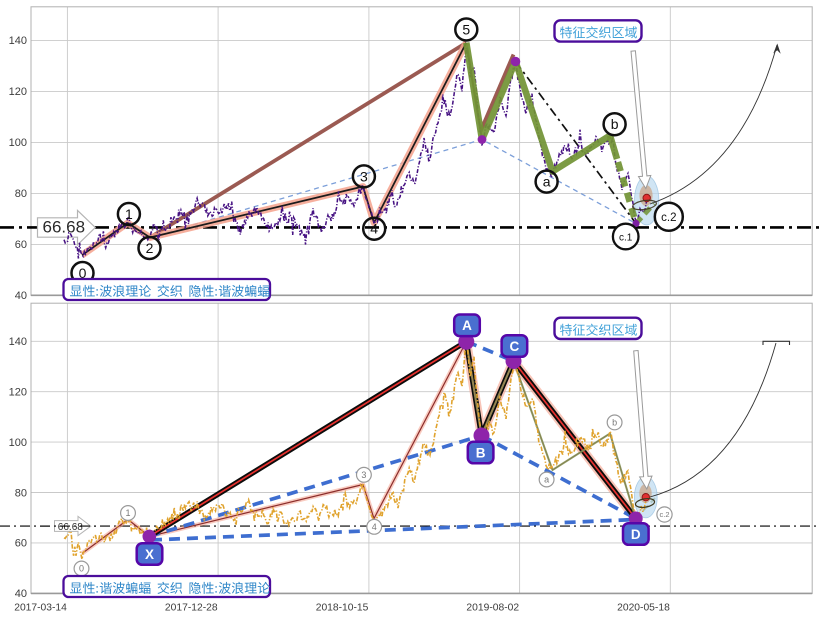  I want to click on svg-text: C, so click(515, 346).